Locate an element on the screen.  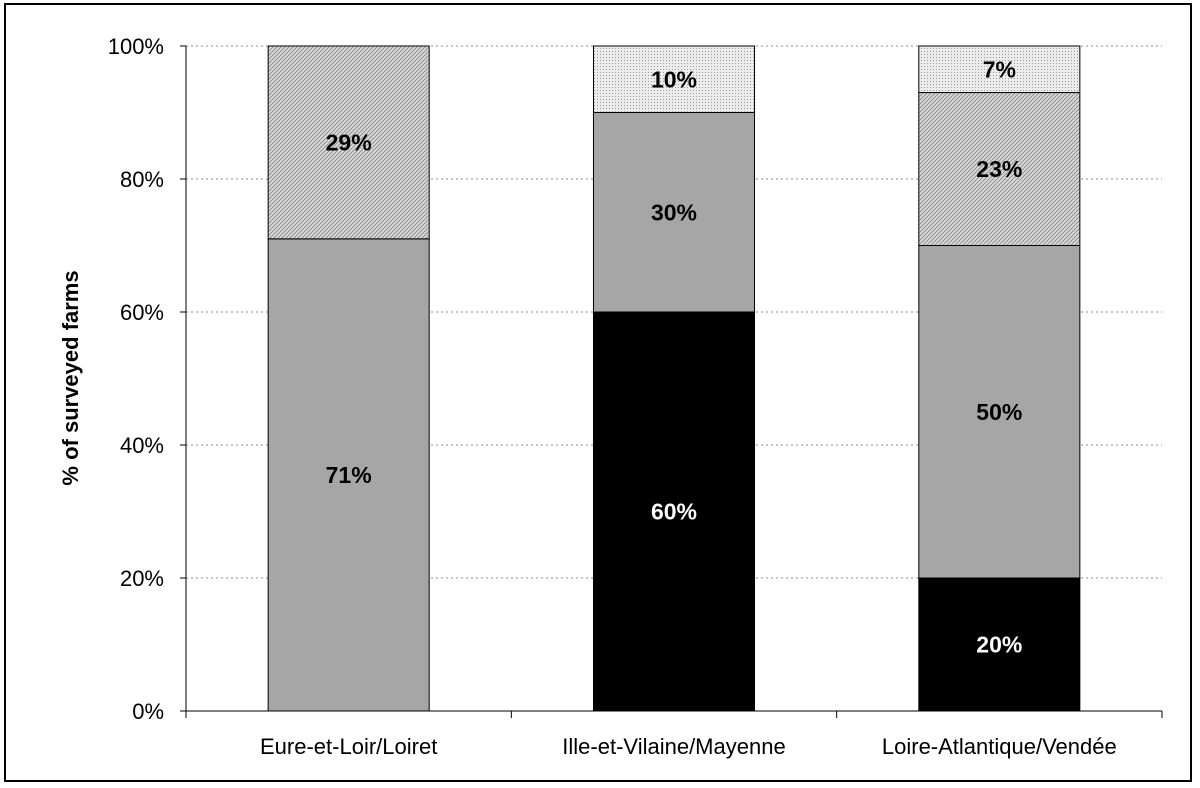
data-label: 30% is located at coordinates (674, 212).